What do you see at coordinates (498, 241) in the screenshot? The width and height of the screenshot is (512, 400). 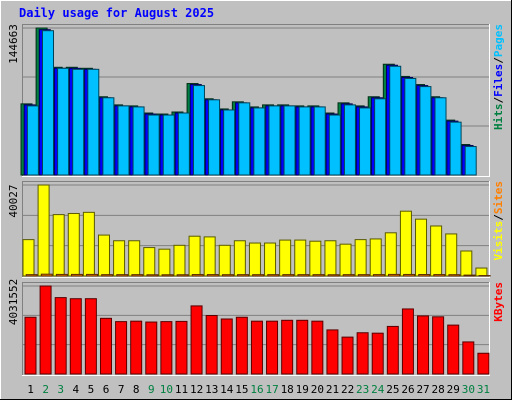 I see `legend-entry-visits: Visits` at bounding box center [498, 241].